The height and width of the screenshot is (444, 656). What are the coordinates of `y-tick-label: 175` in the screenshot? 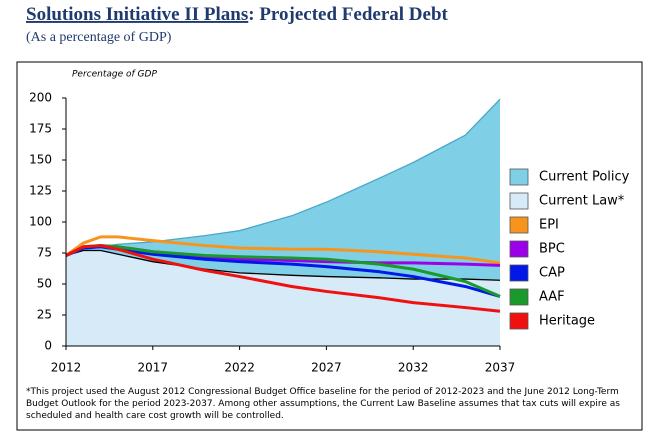 It's located at (40, 129).